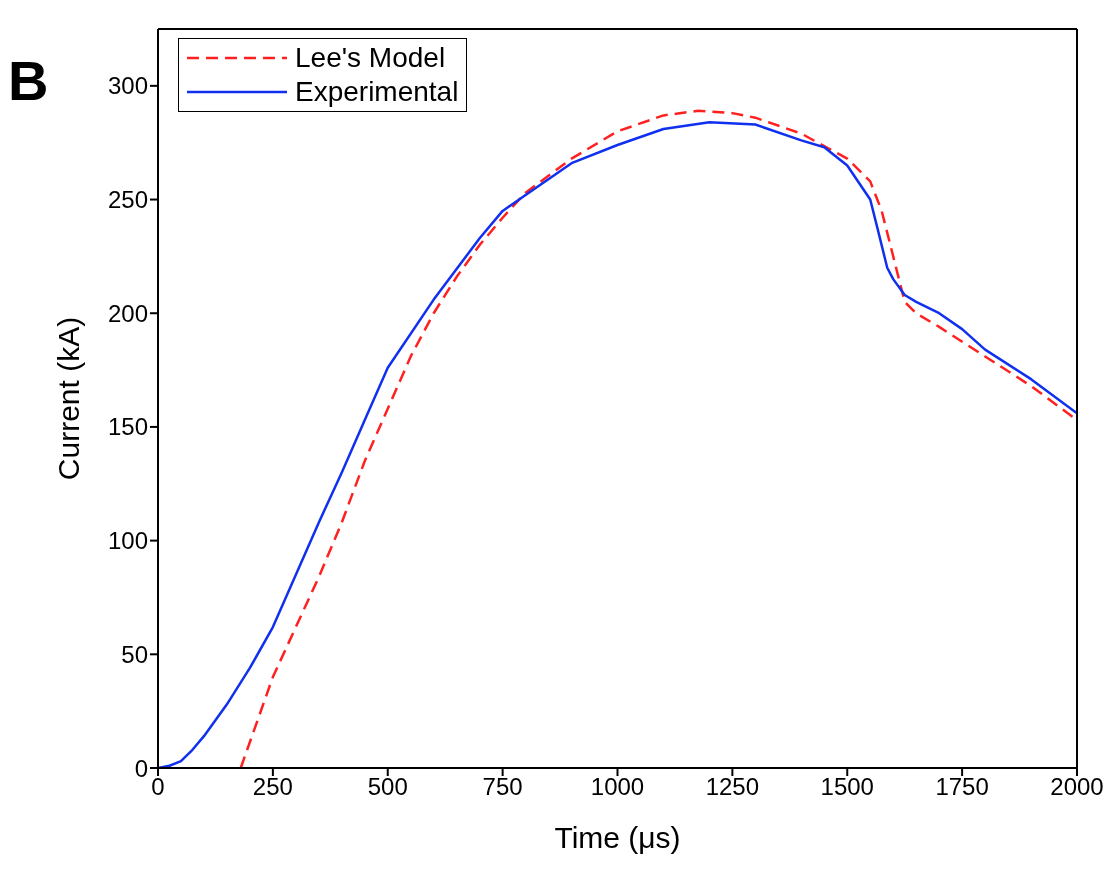 The height and width of the screenshot is (894, 1118). What do you see at coordinates (141, 768) in the screenshot?
I see `y-tick-label: 0` at bounding box center [141, 768].